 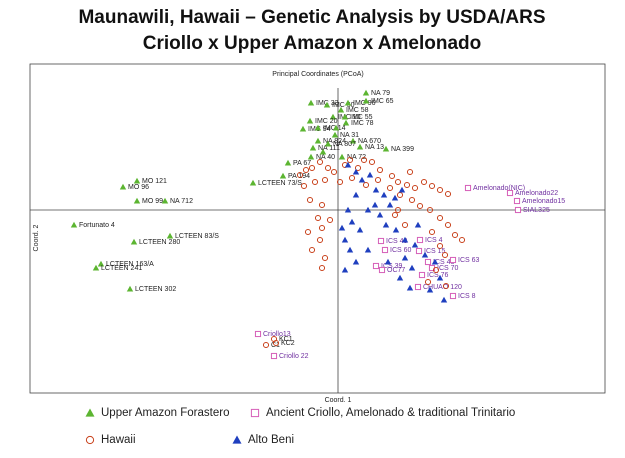 I want to click on point-label: NA 111, so click(x=329, y=148).